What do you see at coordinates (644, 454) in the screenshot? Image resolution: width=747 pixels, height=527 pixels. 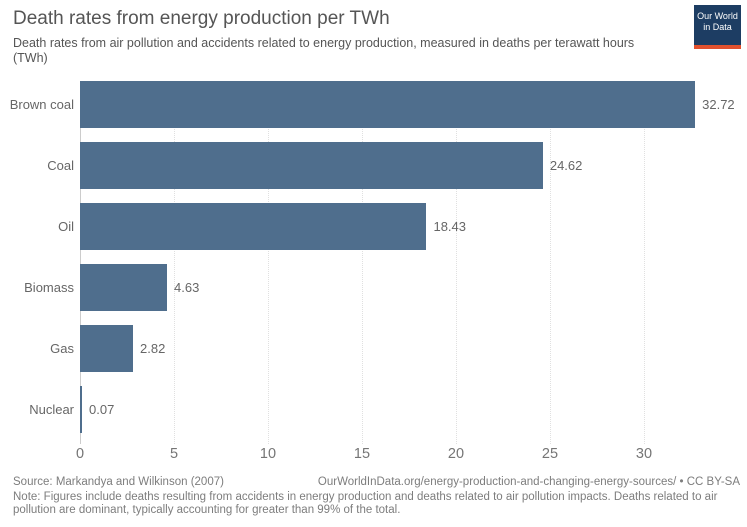 I see `x-tick-label: 30` at bounding box center [644, 454].